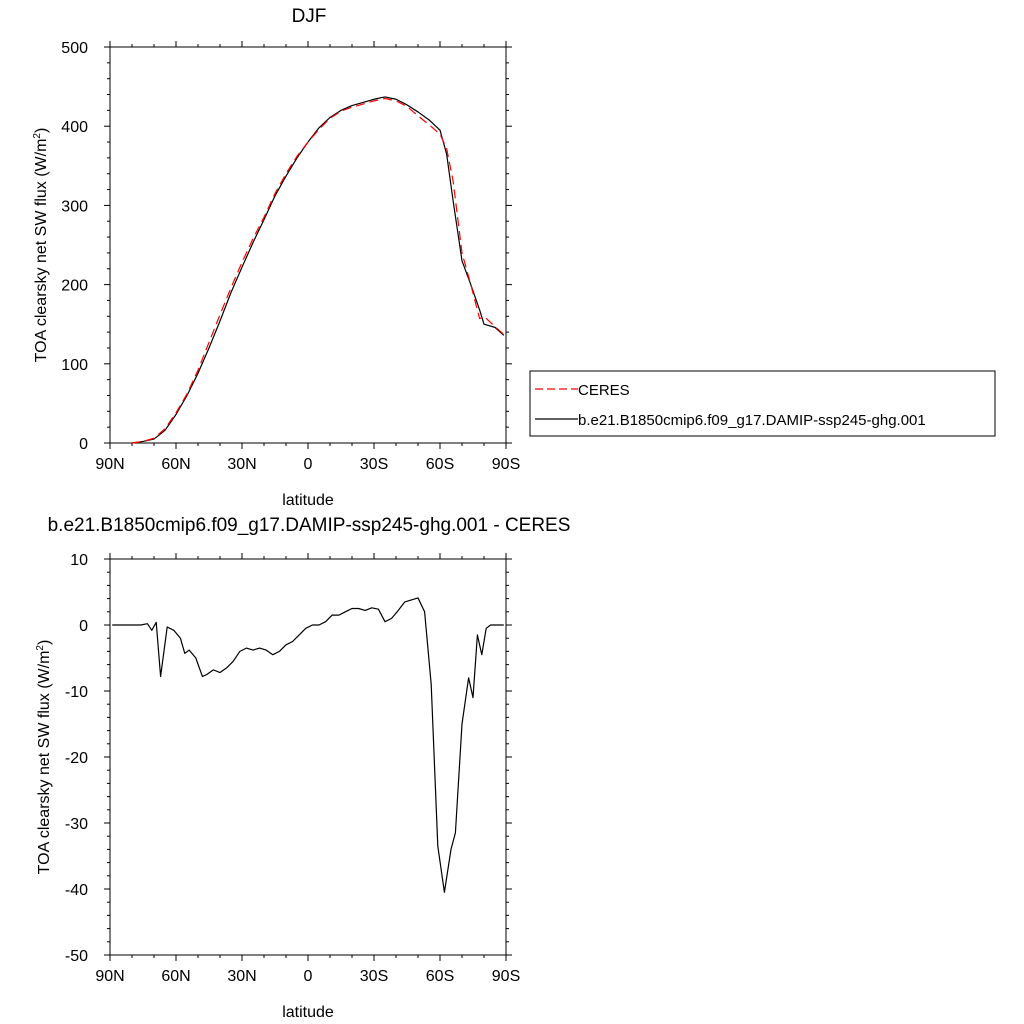  What do you see at coordinates (308, 500) in the screenshot?
I see `top-x-axis-label: latitude` at bounding box center [308, 500].